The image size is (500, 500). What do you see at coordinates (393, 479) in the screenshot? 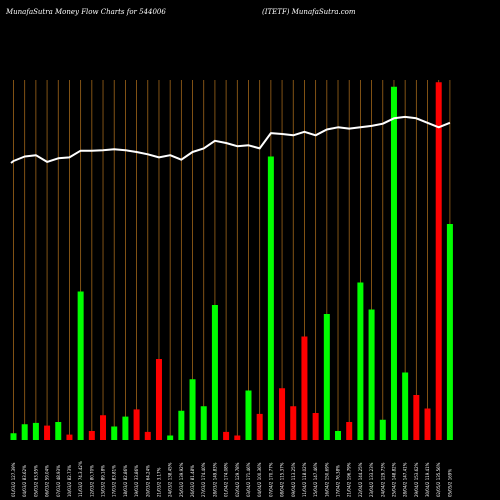
I see `x-tick-label: 25/04/2 148.82%` at bounding box center [393, 479].